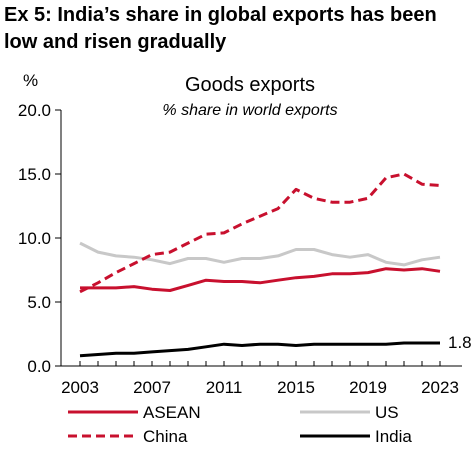  Describe the element at coordinates (172, 412) in the screenshot. I see `legend-label-asean: ASEAN` at that location.